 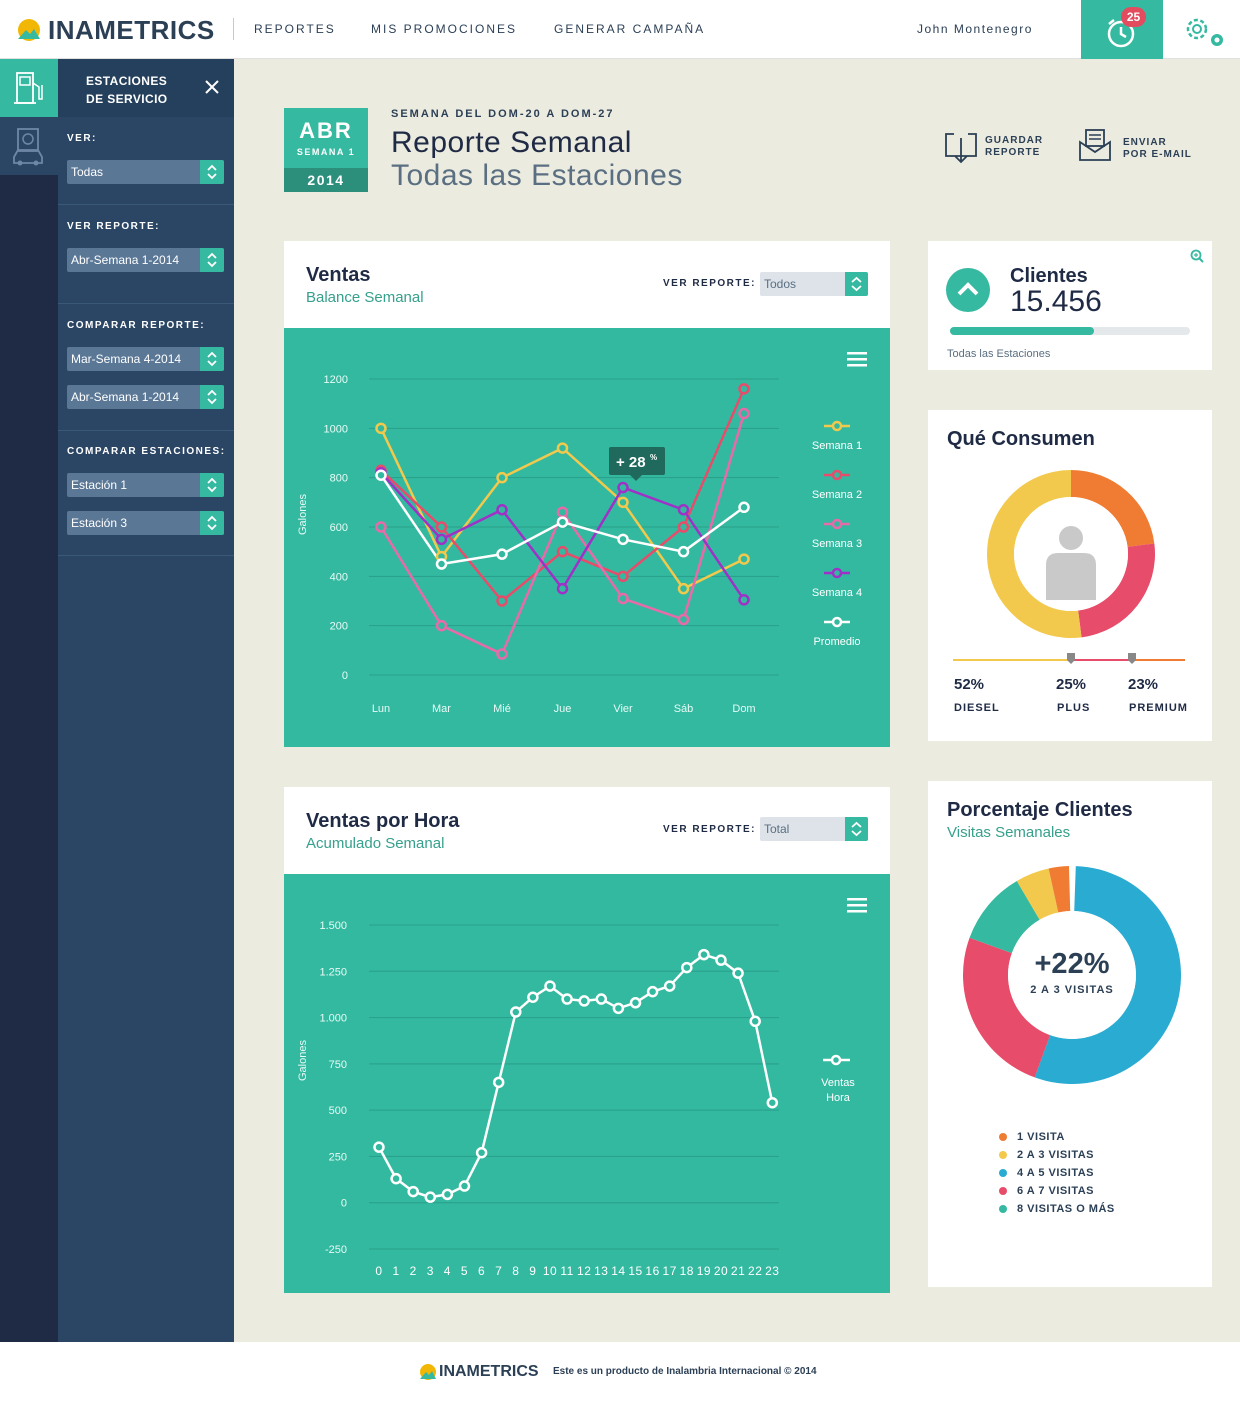 I want to click on settings-button, so click(x=1205, y=34).